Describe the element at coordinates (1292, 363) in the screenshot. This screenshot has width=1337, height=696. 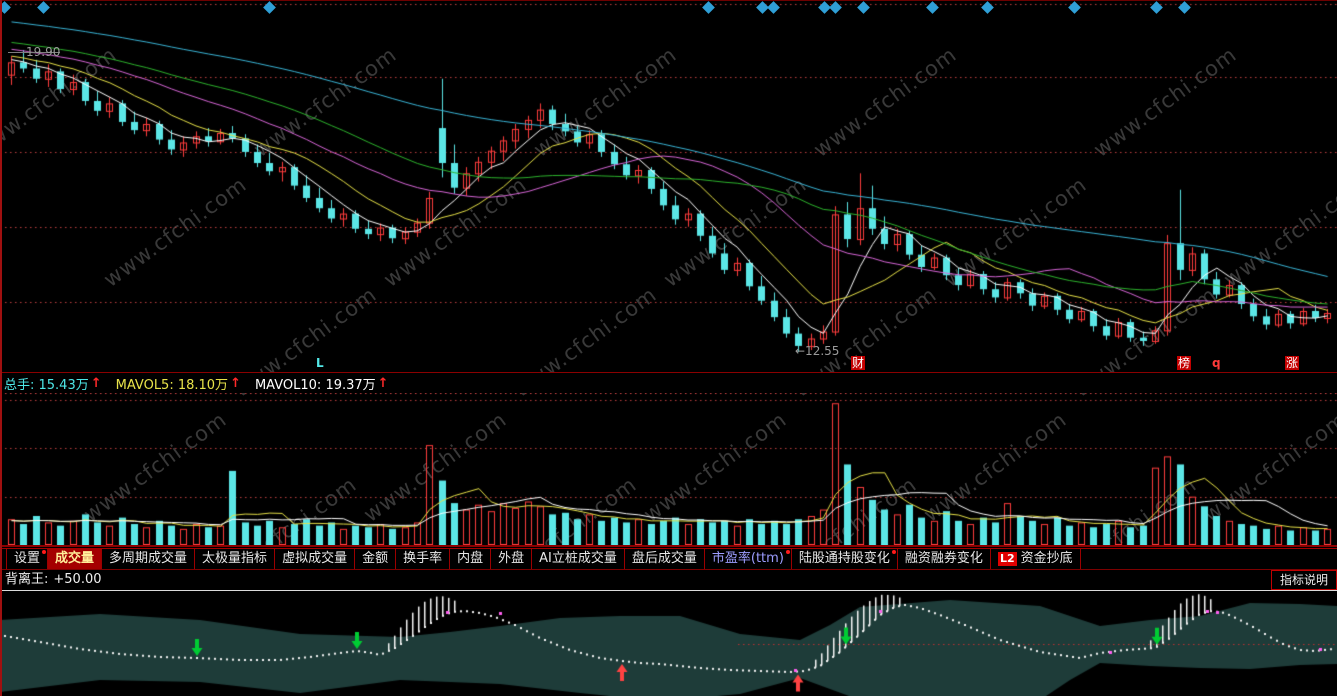
I see `event-letter-marker: 涨` at that location.